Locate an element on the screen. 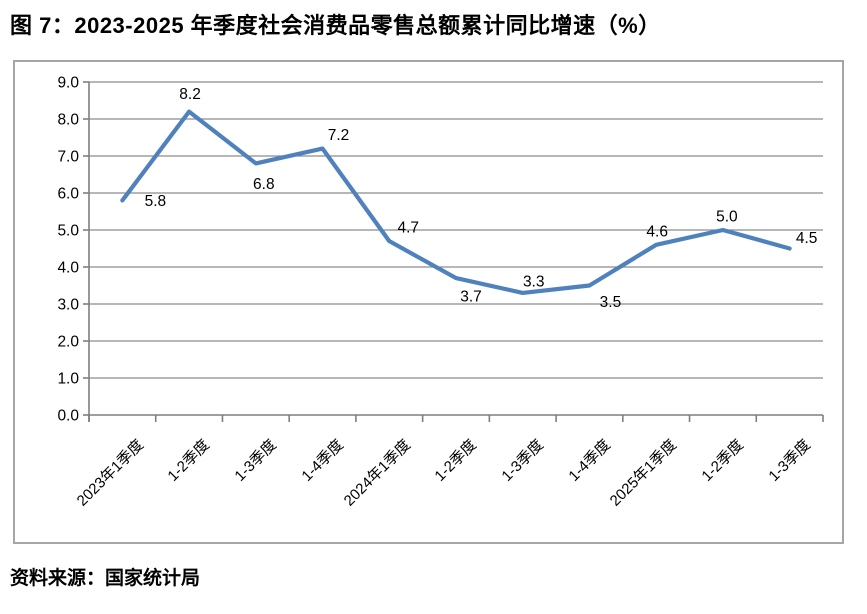  y-axis-tick-label: 0.0 is located at coordinates (68, 416).